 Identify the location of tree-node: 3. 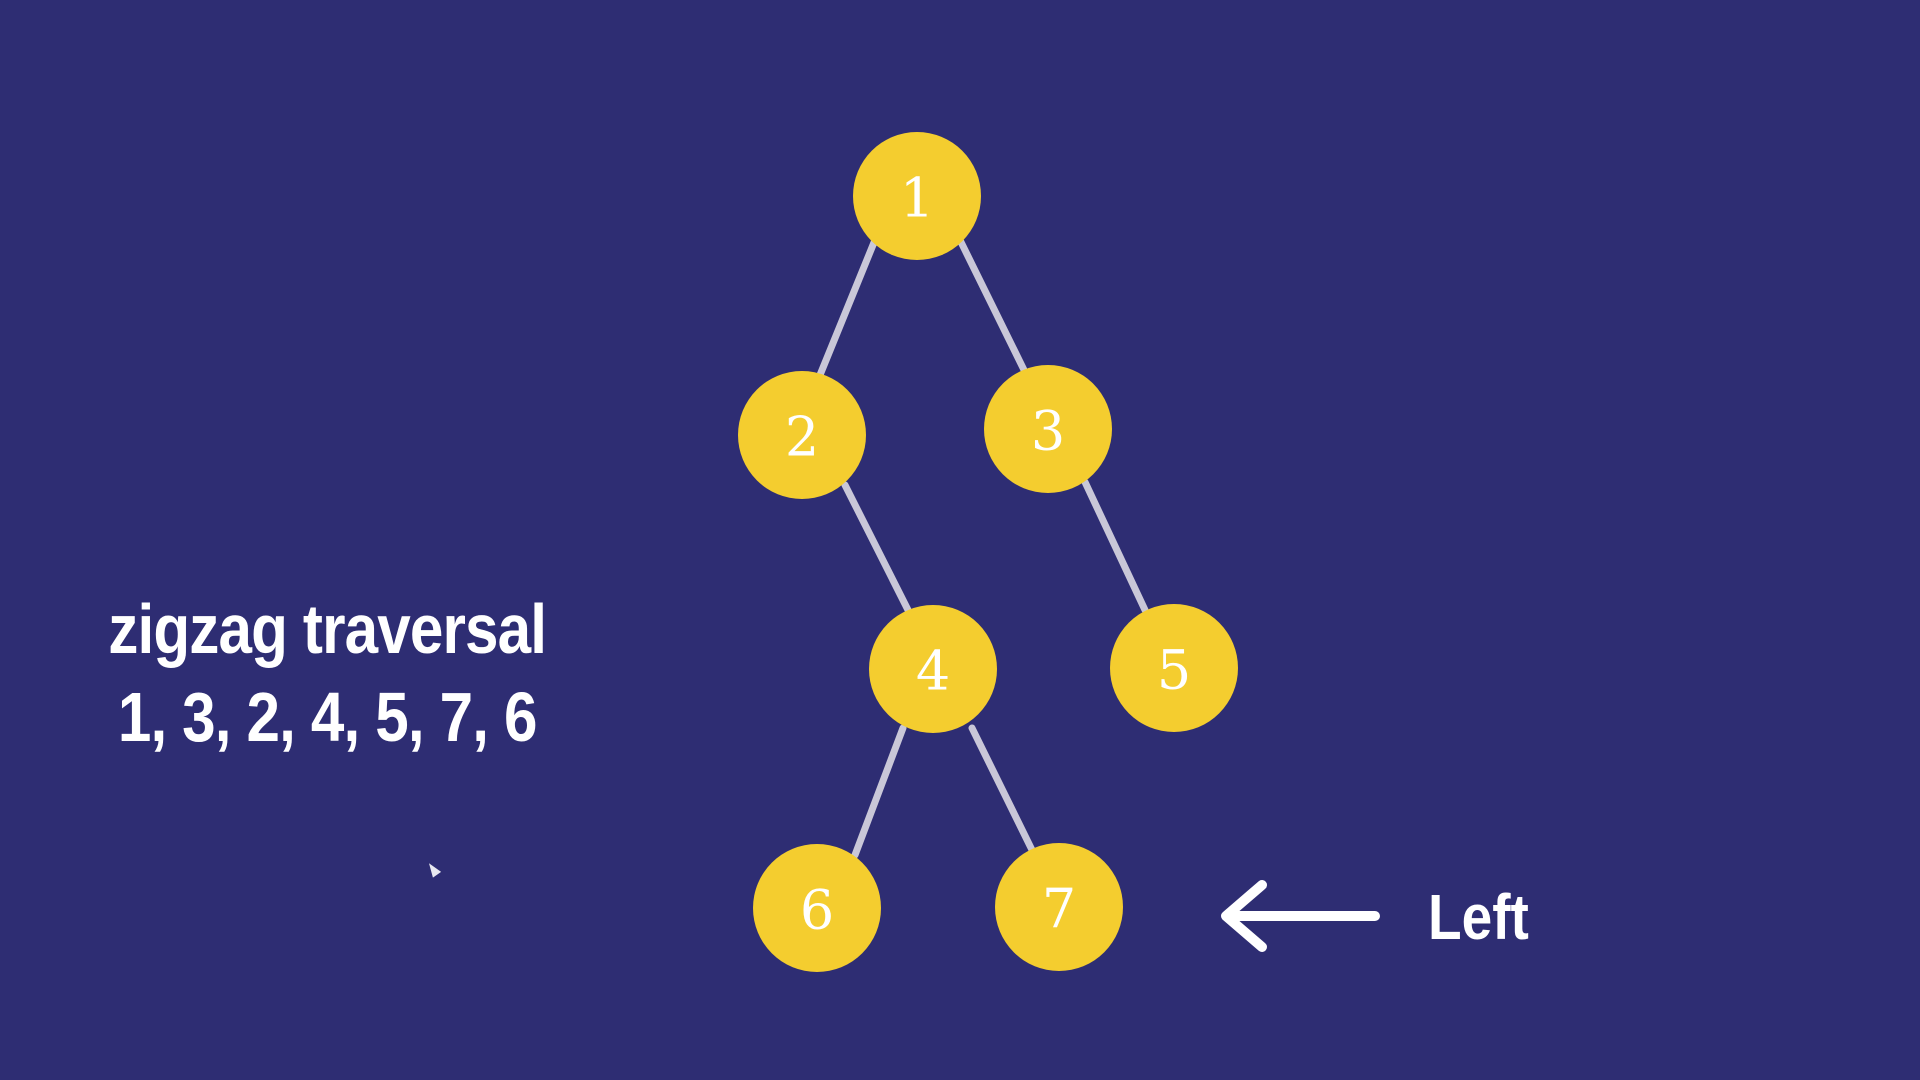
(1048, 429).